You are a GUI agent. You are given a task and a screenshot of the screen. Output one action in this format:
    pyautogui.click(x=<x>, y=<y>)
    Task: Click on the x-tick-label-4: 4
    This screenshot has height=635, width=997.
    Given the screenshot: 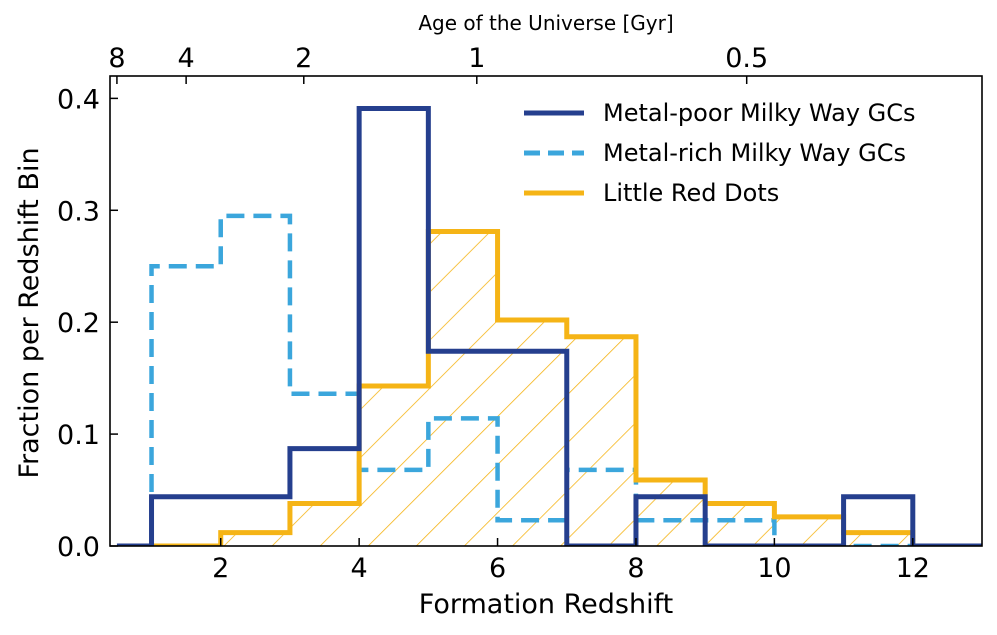 What is the action you would take?
    pyautogui.click(x=359, y=568)
    